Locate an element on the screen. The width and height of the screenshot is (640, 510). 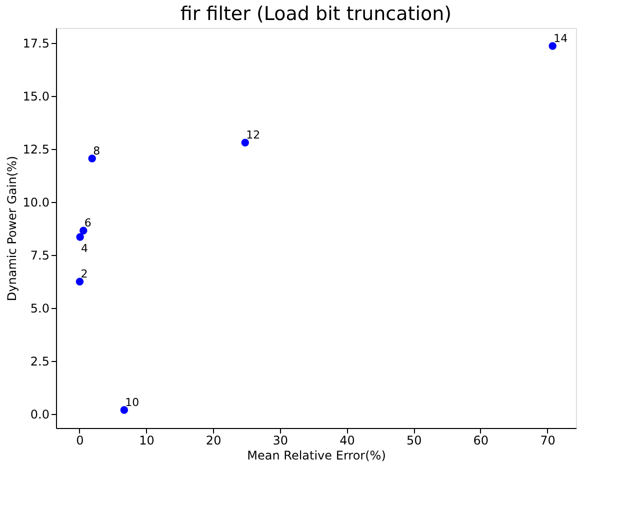
x-tick-label: 20 is located at coordinates (214, 441).